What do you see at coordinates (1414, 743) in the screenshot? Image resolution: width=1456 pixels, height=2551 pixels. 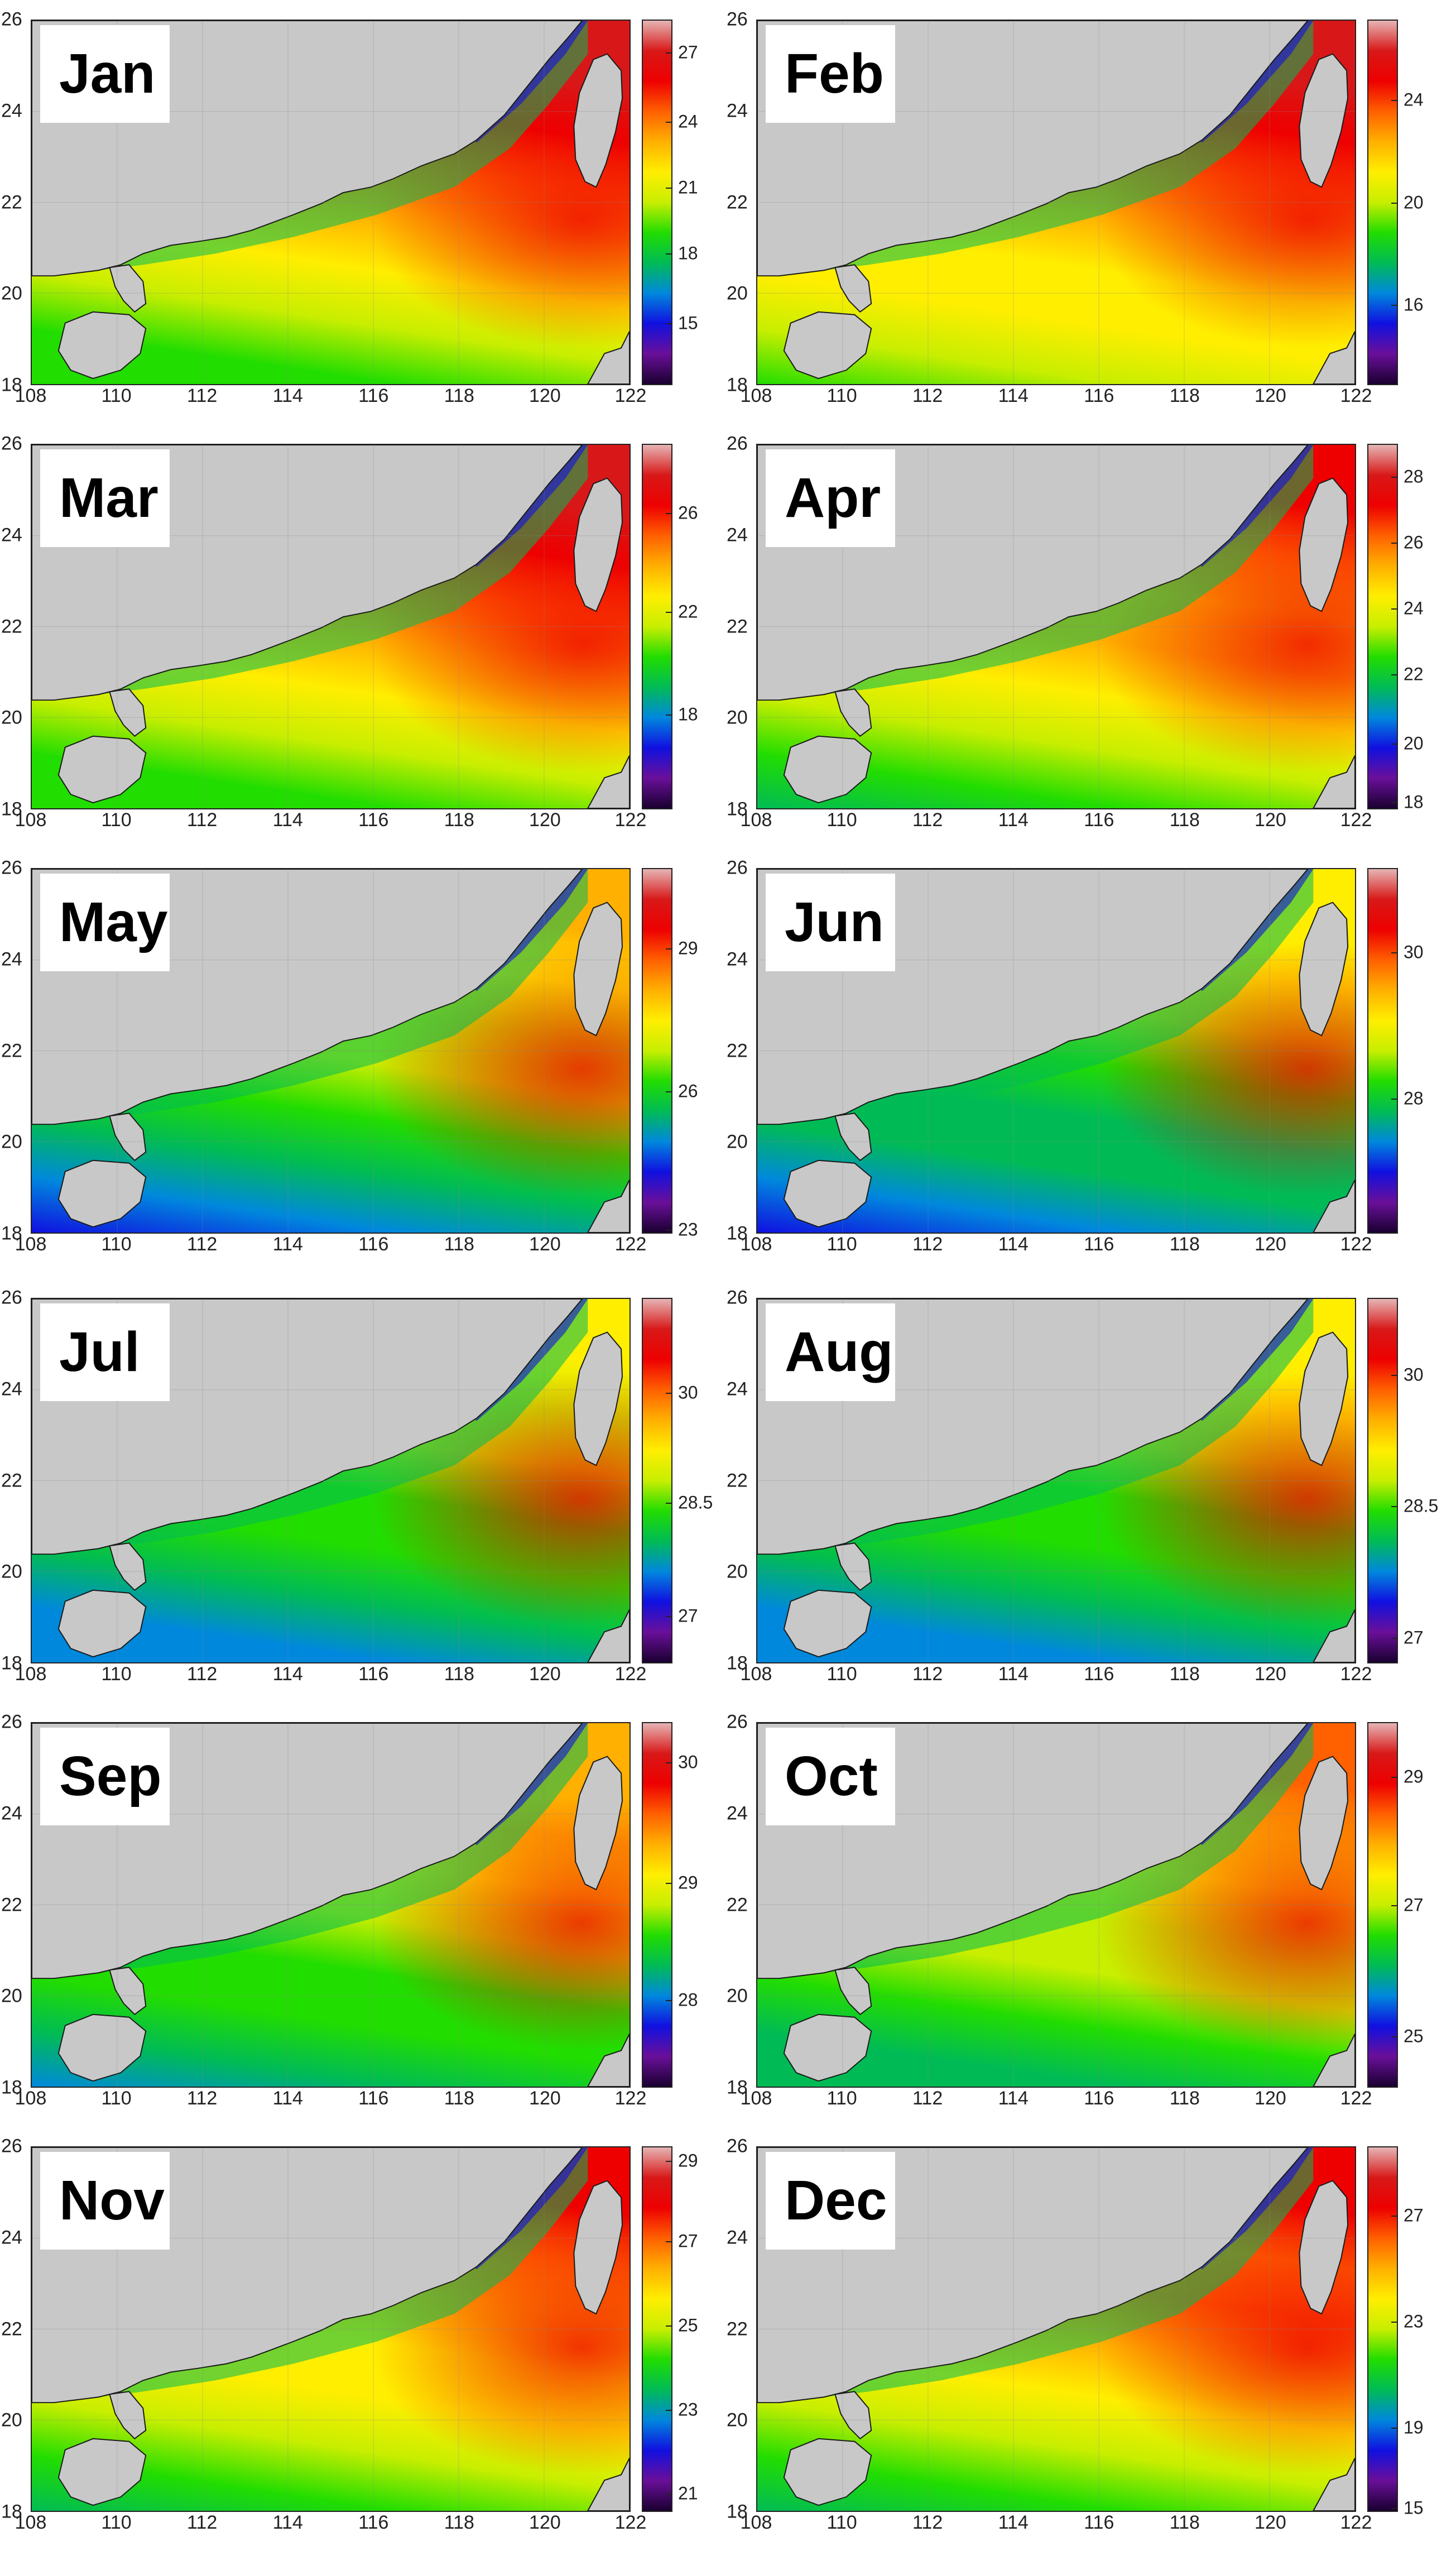 I see `colorbar-tick-label: 20` at bounding box center [1414, 743].